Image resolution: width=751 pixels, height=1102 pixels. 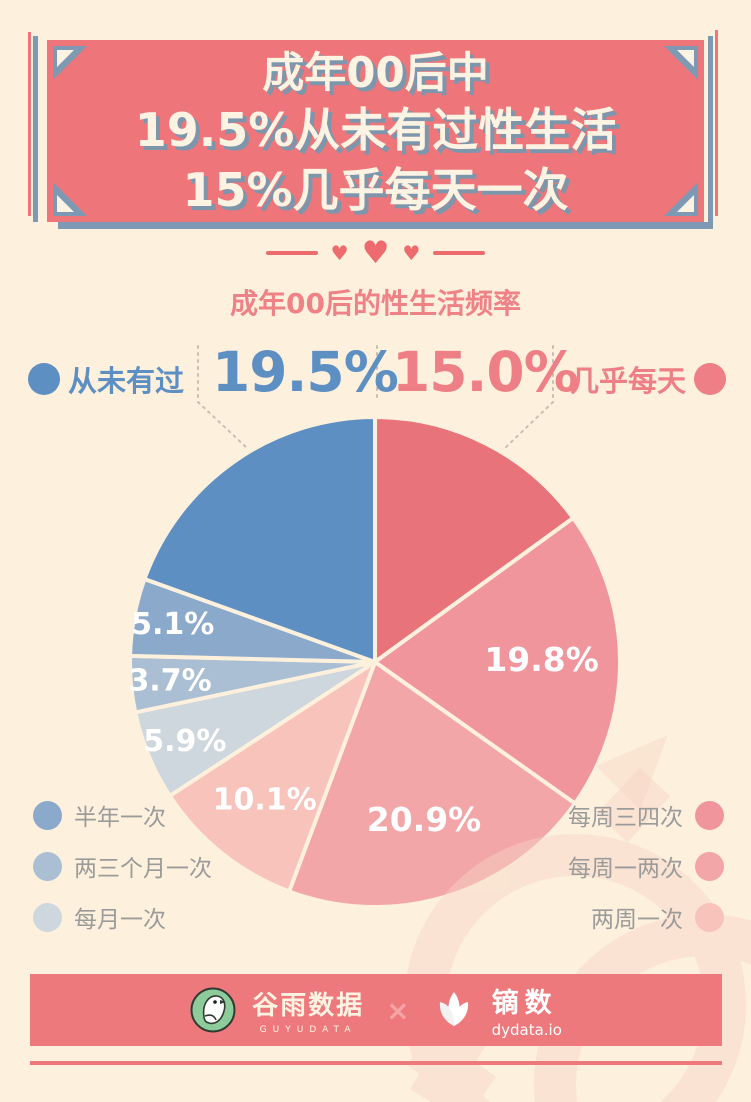 I want to click on leader-lines, so click(x=375, y=397).